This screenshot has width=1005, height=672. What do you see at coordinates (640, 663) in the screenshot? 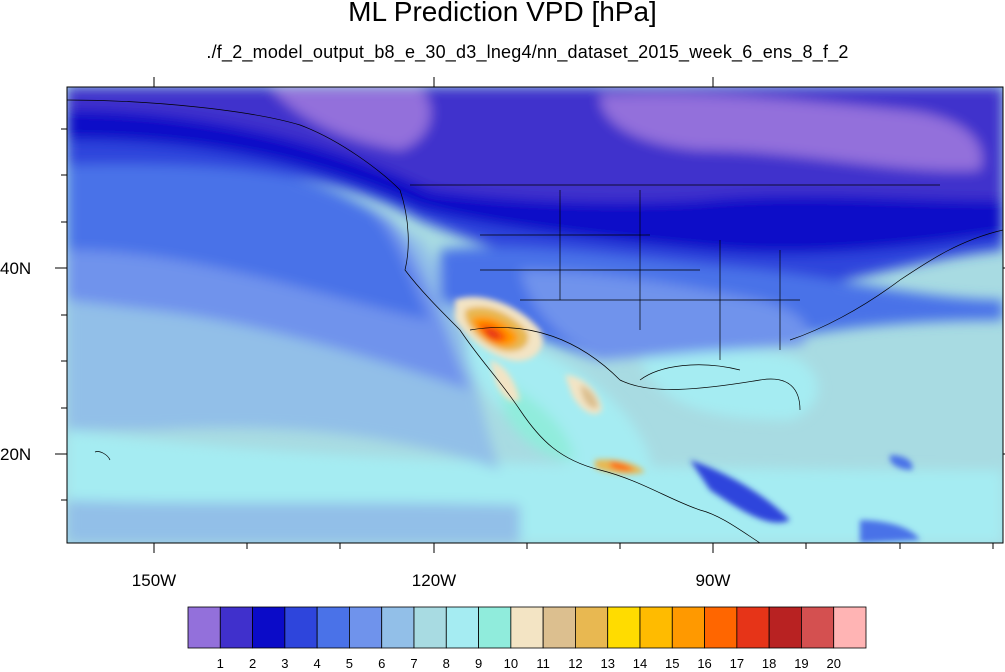
I see `colorbar-label: 14` at bounding box center [640, 663].